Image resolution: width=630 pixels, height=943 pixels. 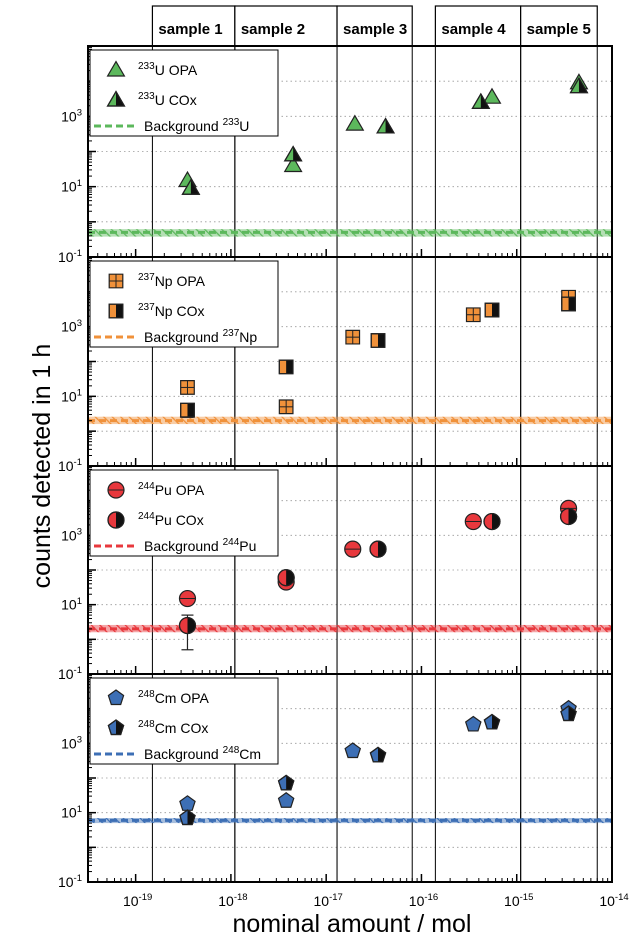 What do you see at coordinates (173, 727) in the screenshot?
I see `legend-label: 248Cm COx` at bounding box center [173, 727].